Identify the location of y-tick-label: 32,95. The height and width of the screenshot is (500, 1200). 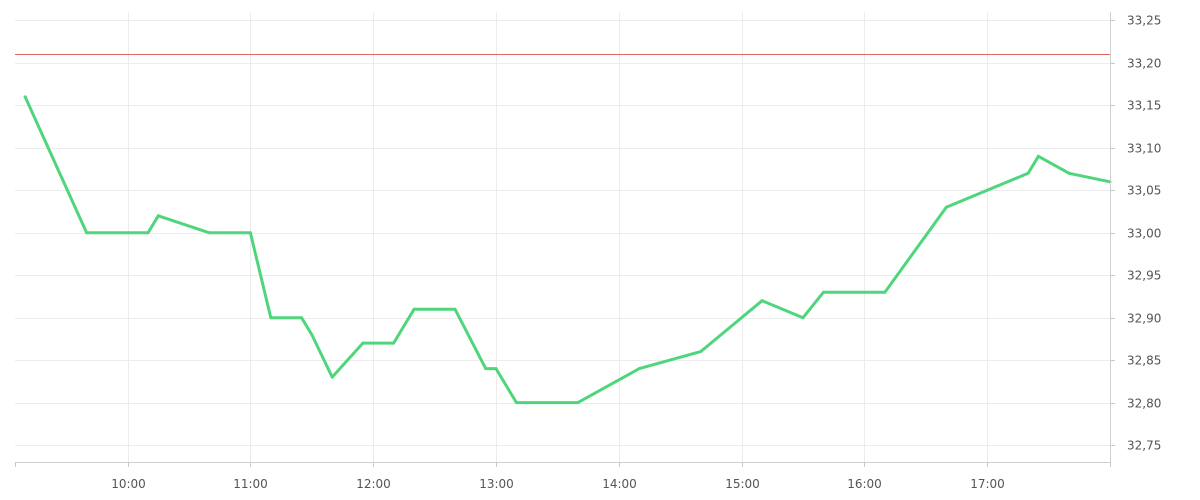
(1144, 276).